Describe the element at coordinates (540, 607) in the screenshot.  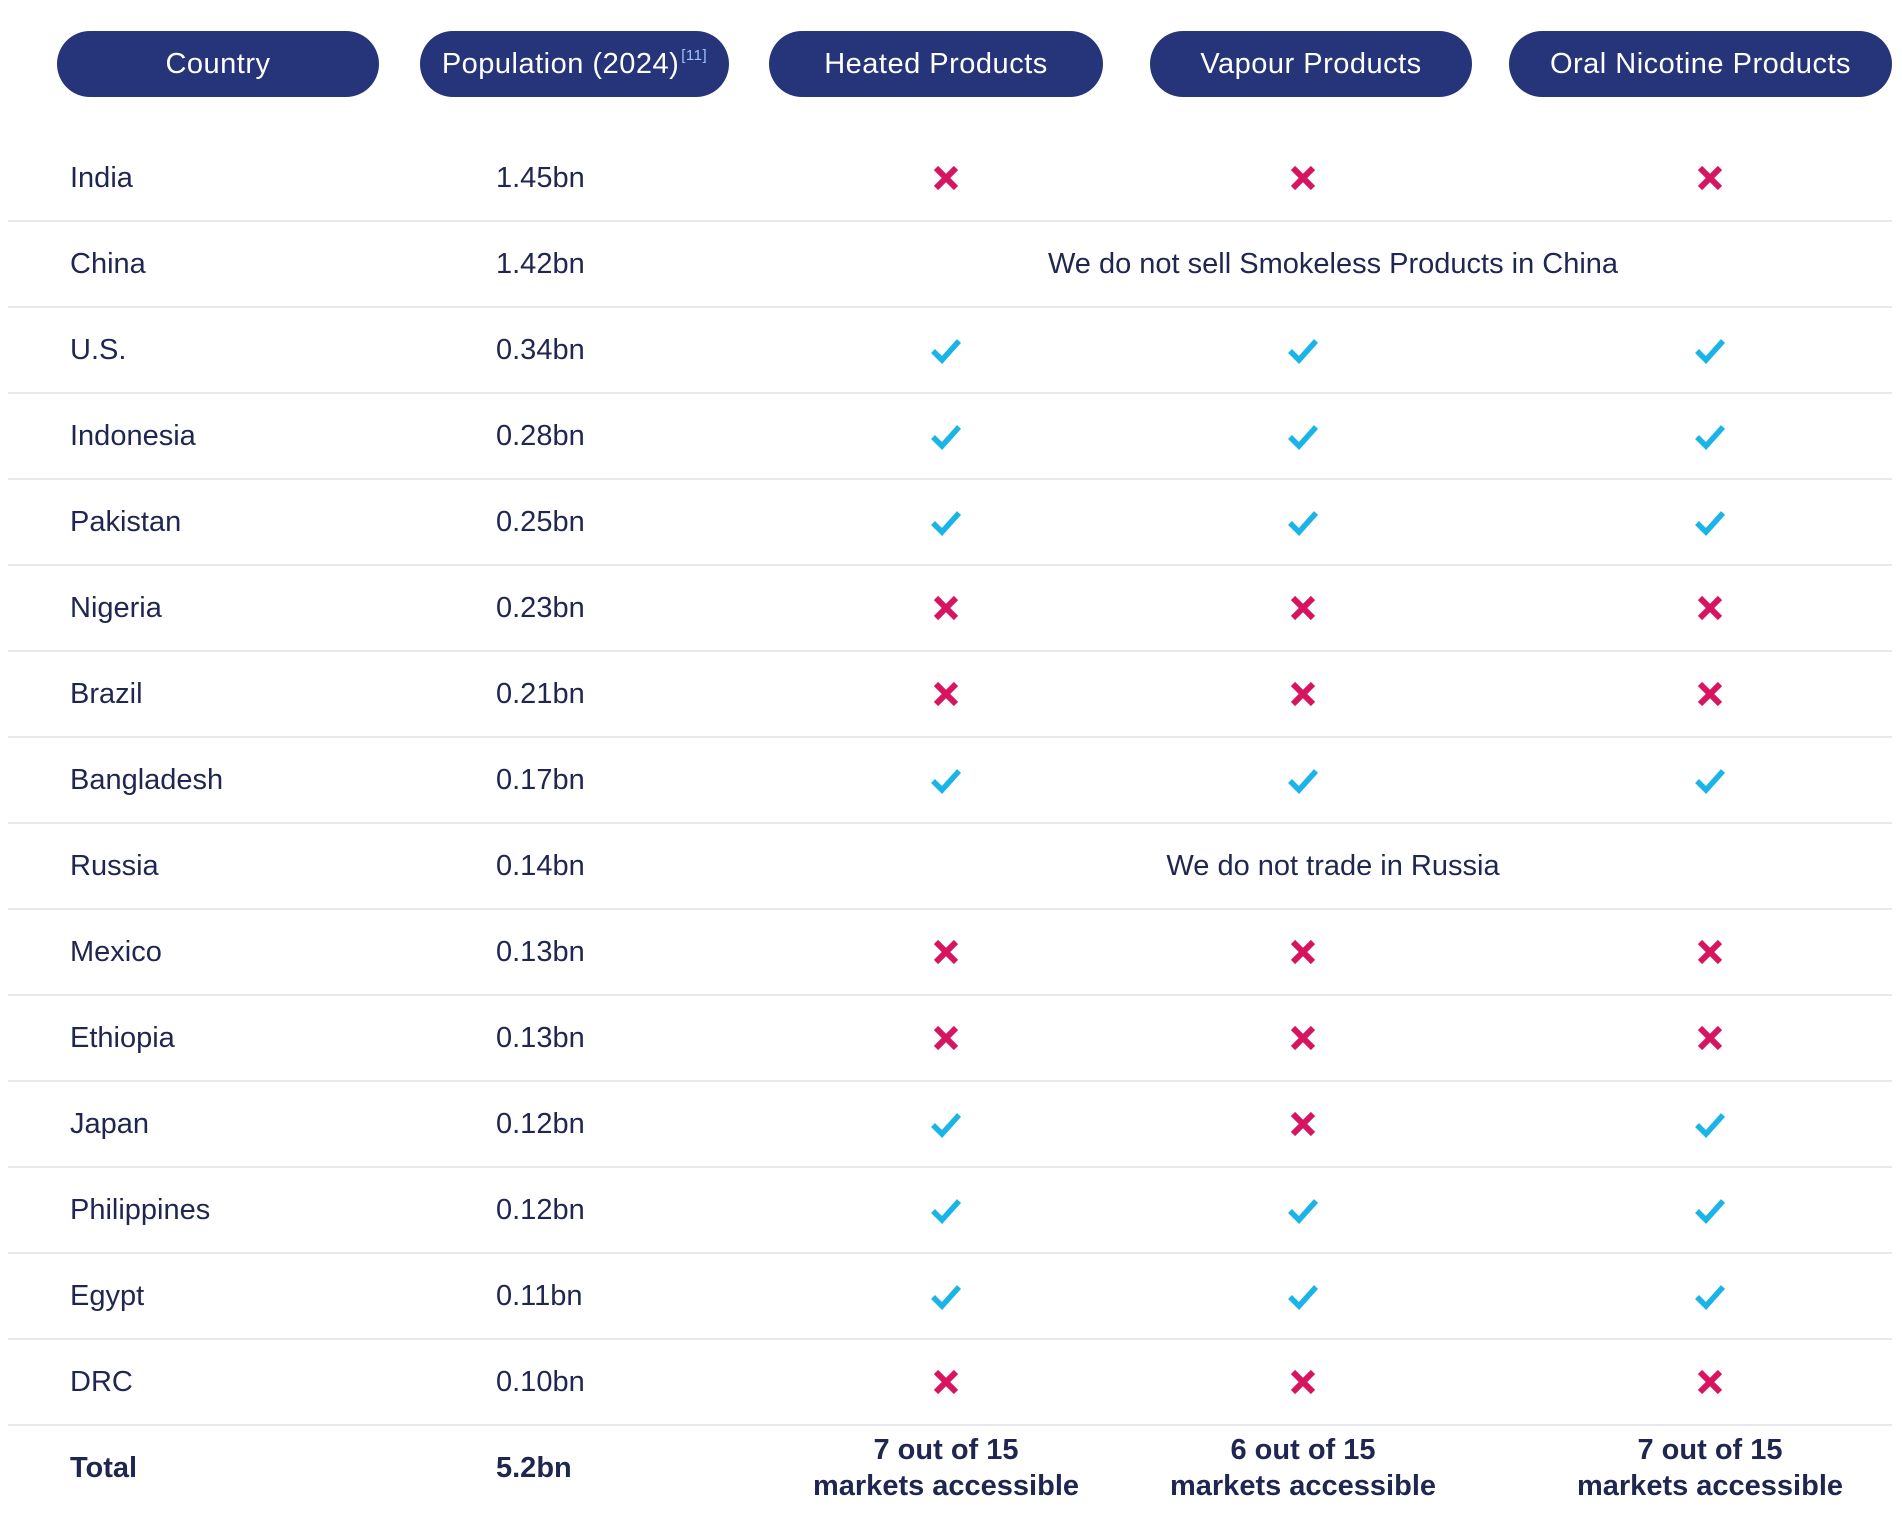
I see `population-value: 0.23bn` at that location.